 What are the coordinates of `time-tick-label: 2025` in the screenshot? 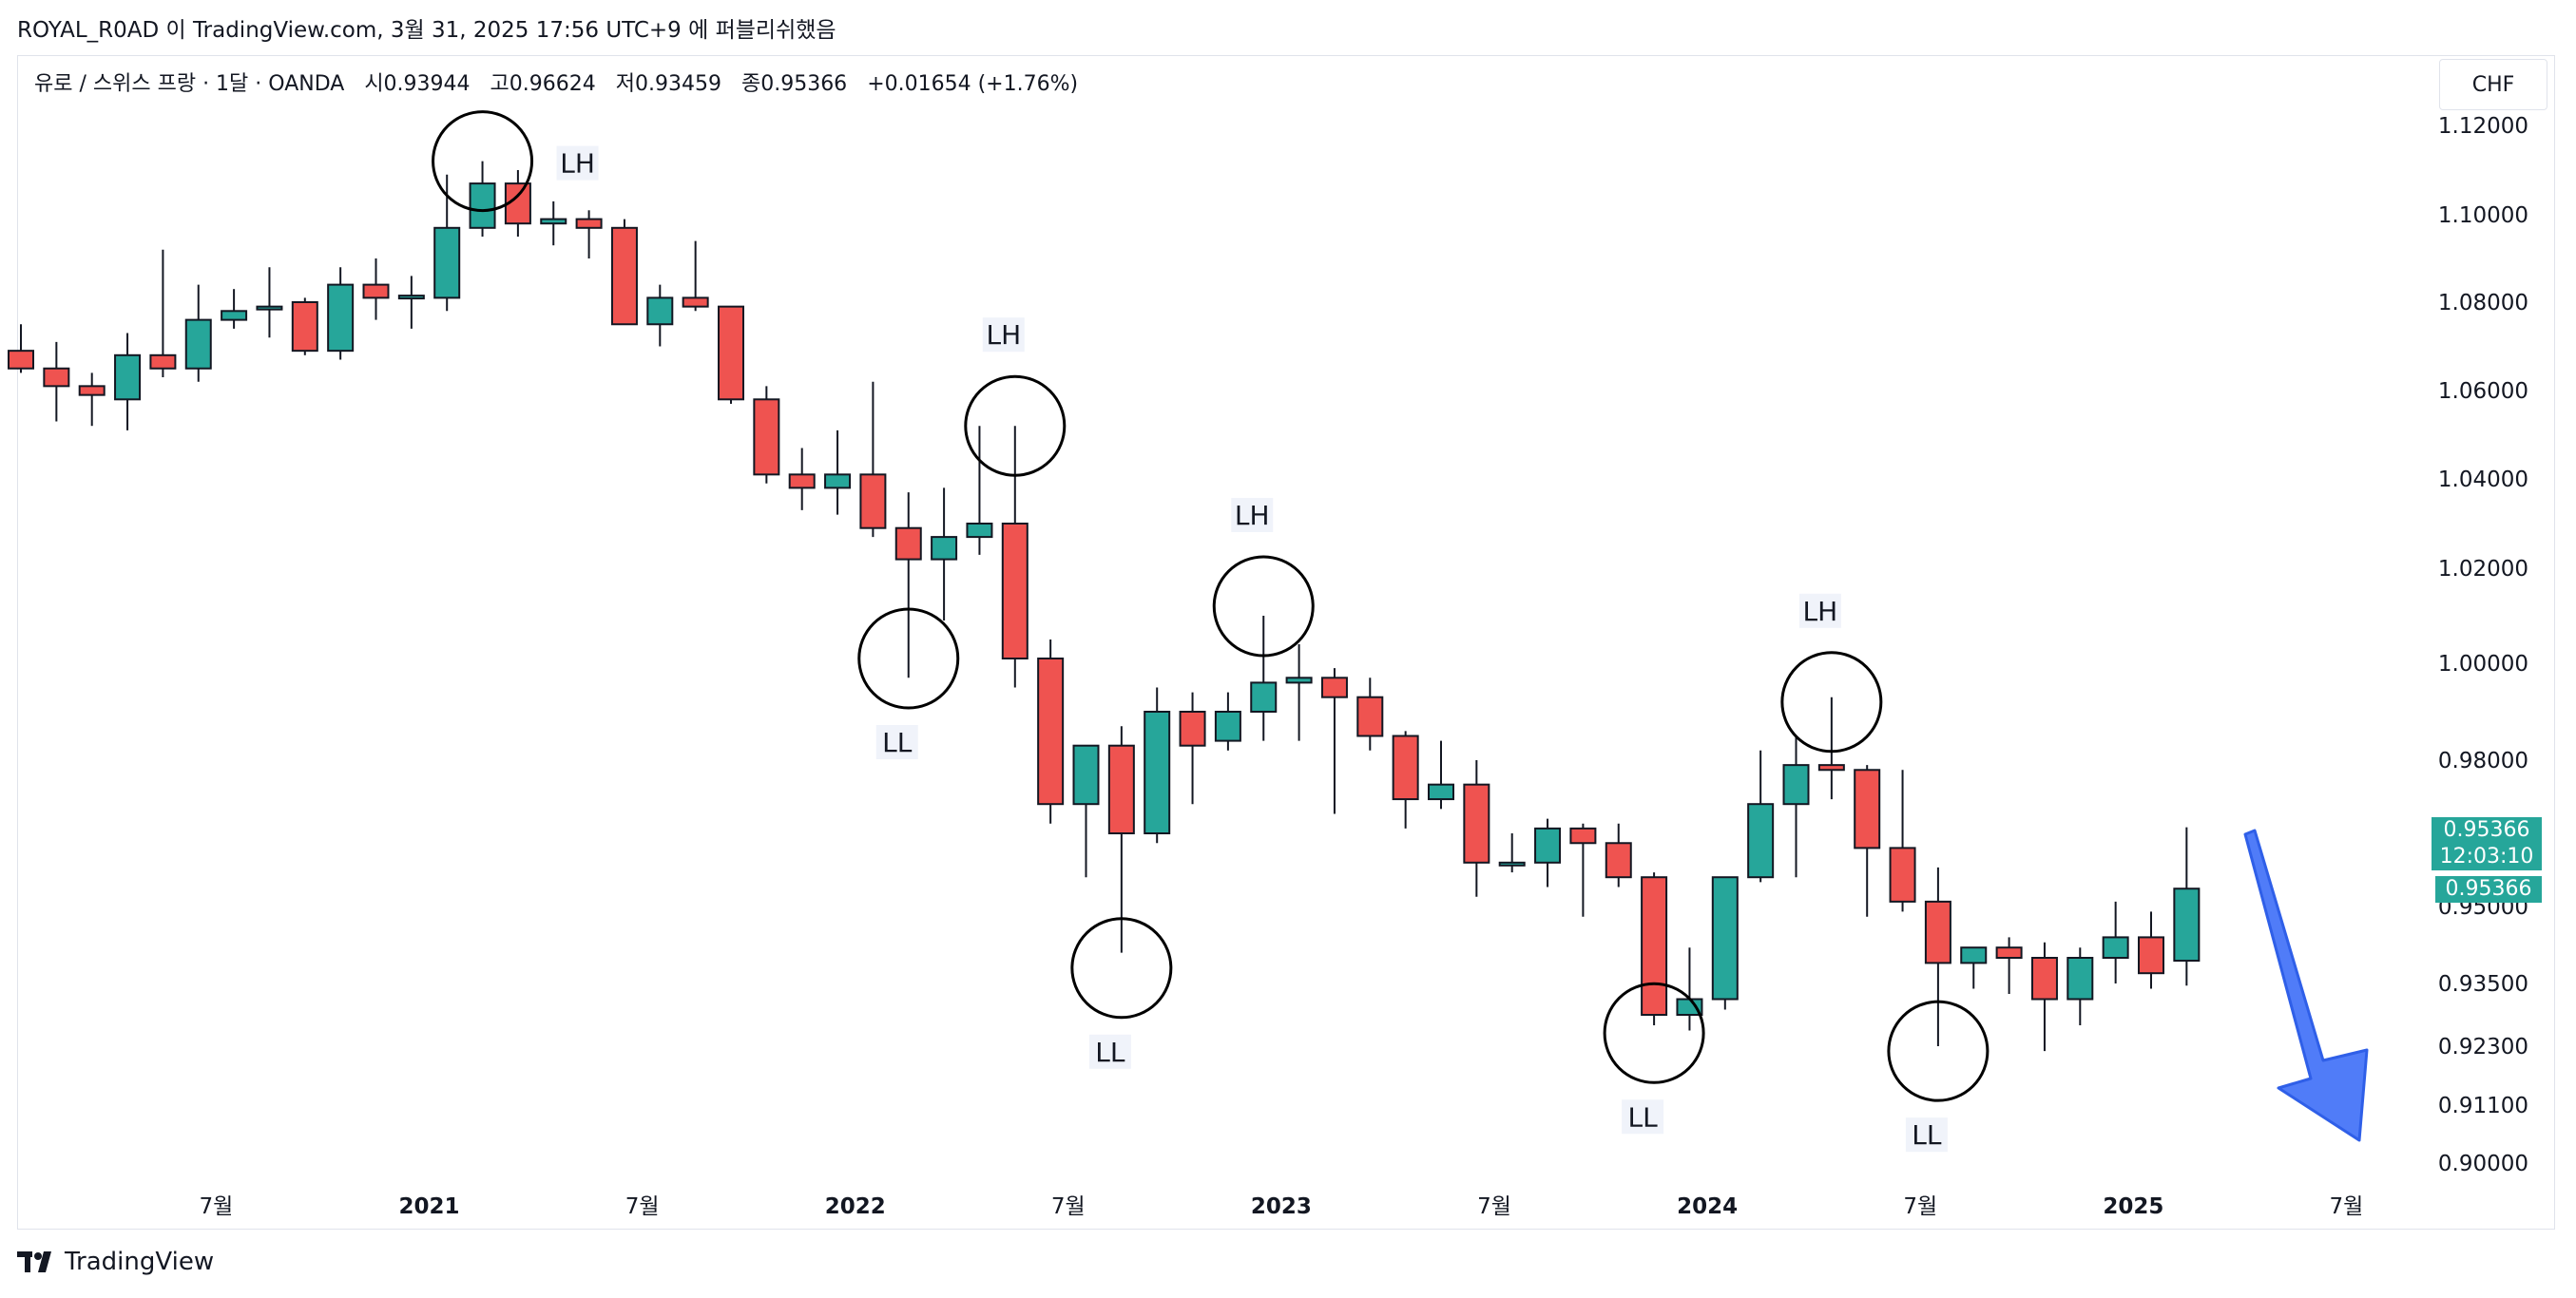 It's located at (2133, 1206).